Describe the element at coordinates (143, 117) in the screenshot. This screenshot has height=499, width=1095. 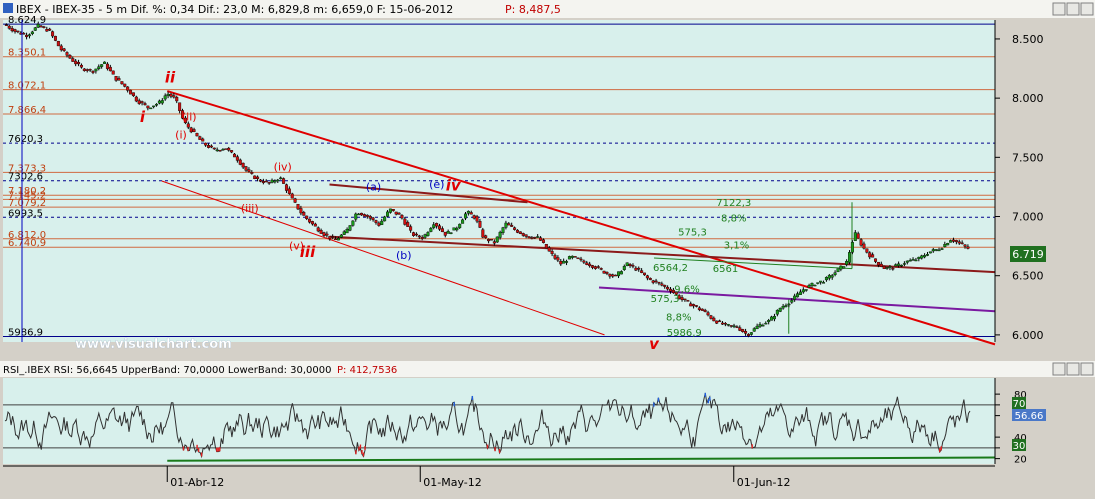
I see `wave-label: i` at that location.